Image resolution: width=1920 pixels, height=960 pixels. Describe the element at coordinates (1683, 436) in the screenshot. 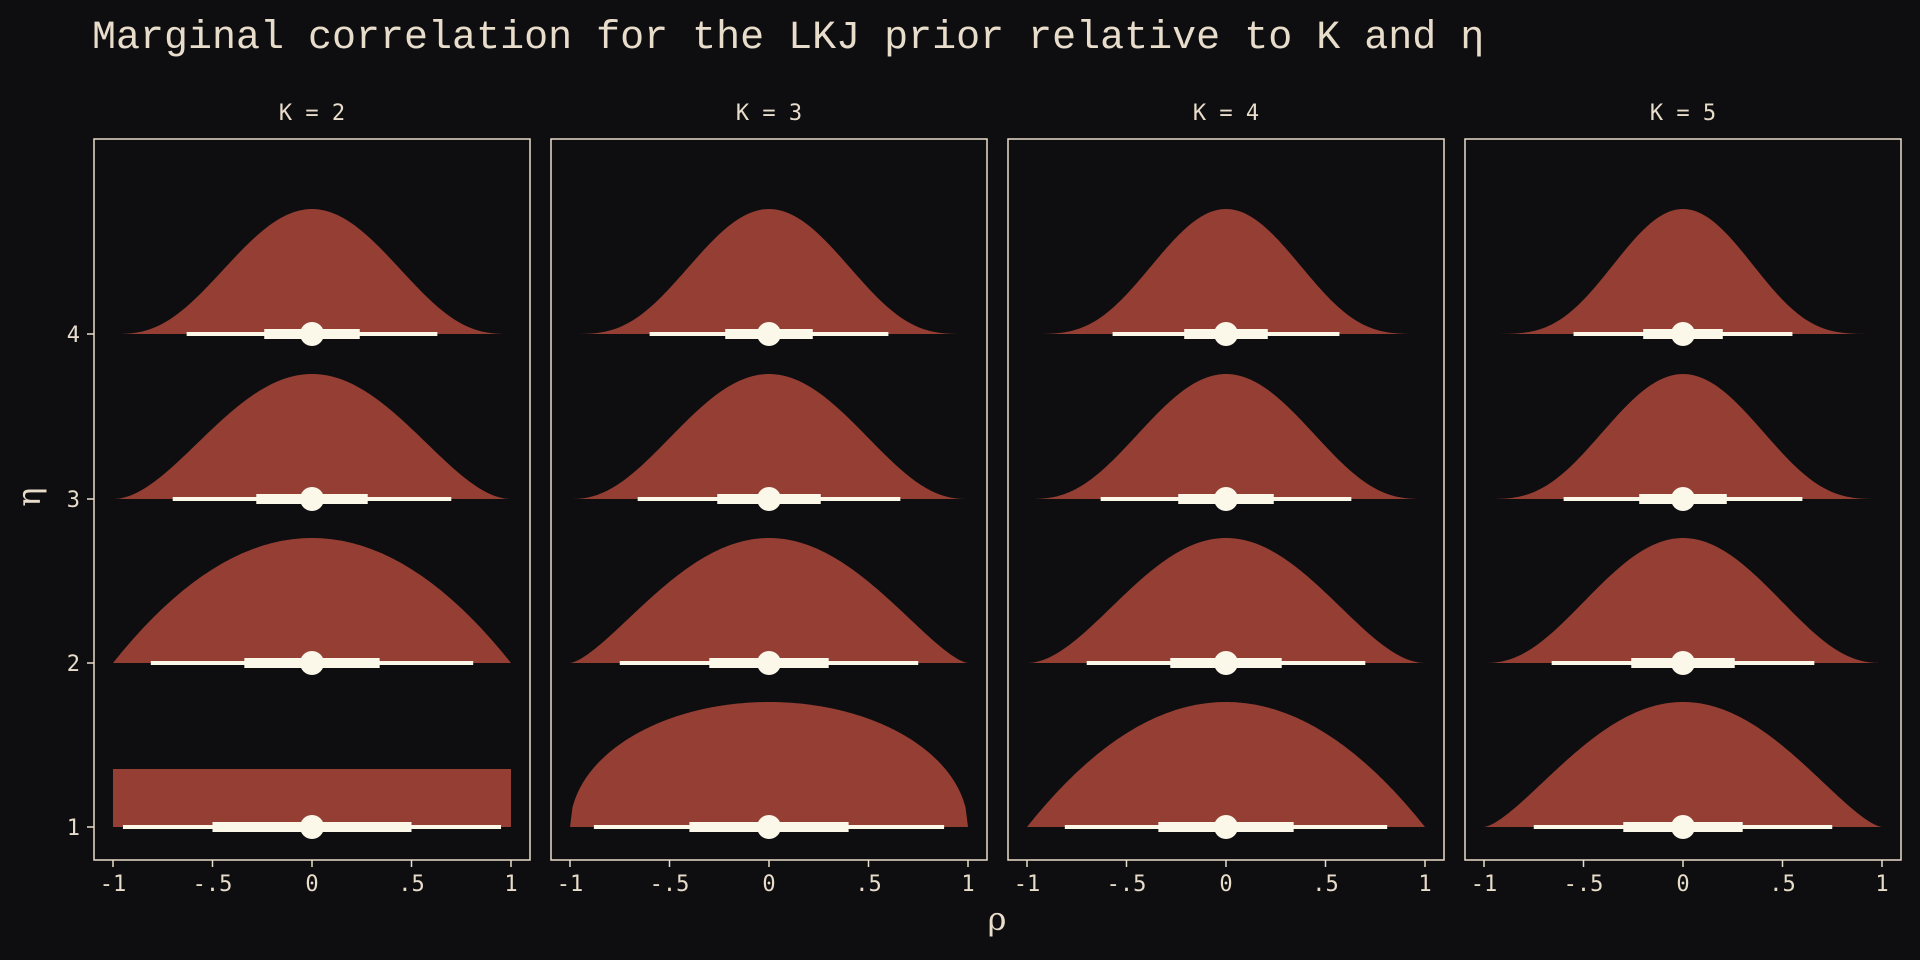

I see `density-k5-eta3` at that location.